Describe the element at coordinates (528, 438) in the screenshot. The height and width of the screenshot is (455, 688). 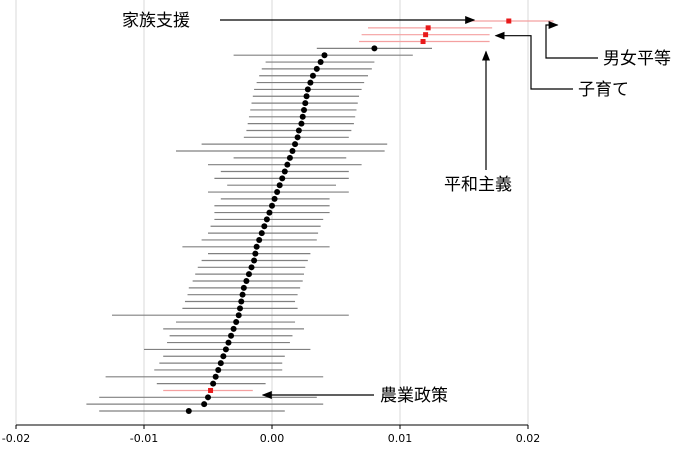
I see `x-tick-label-4: 0.02` at that location.